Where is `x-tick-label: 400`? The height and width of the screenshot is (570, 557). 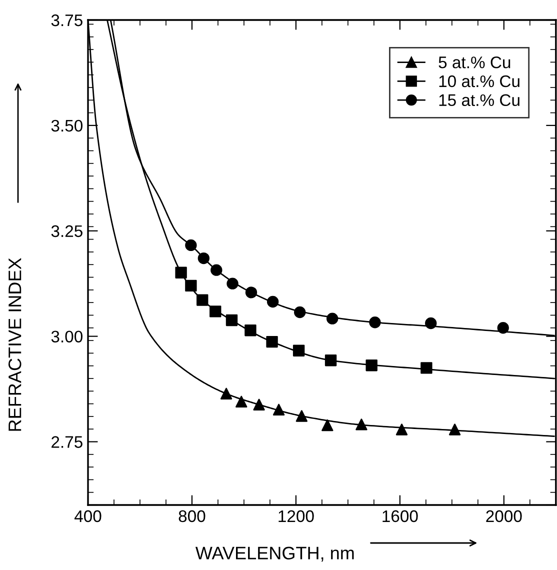
x-tick-label: 400 is located at coordinates (88, 516).